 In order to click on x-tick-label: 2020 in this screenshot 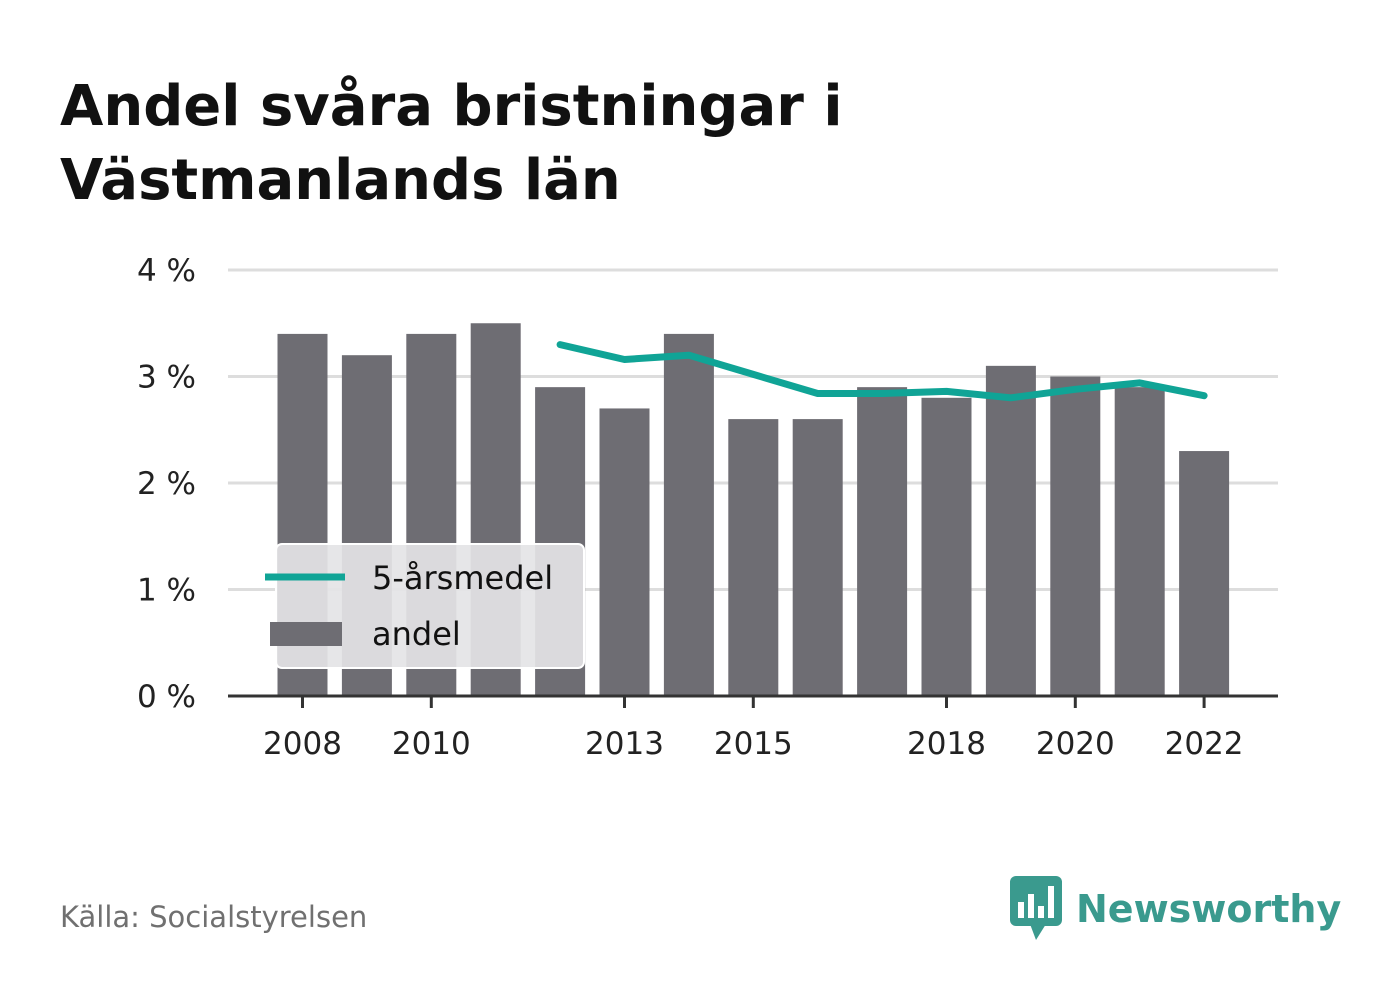, I will do `click(1075, 744)`.